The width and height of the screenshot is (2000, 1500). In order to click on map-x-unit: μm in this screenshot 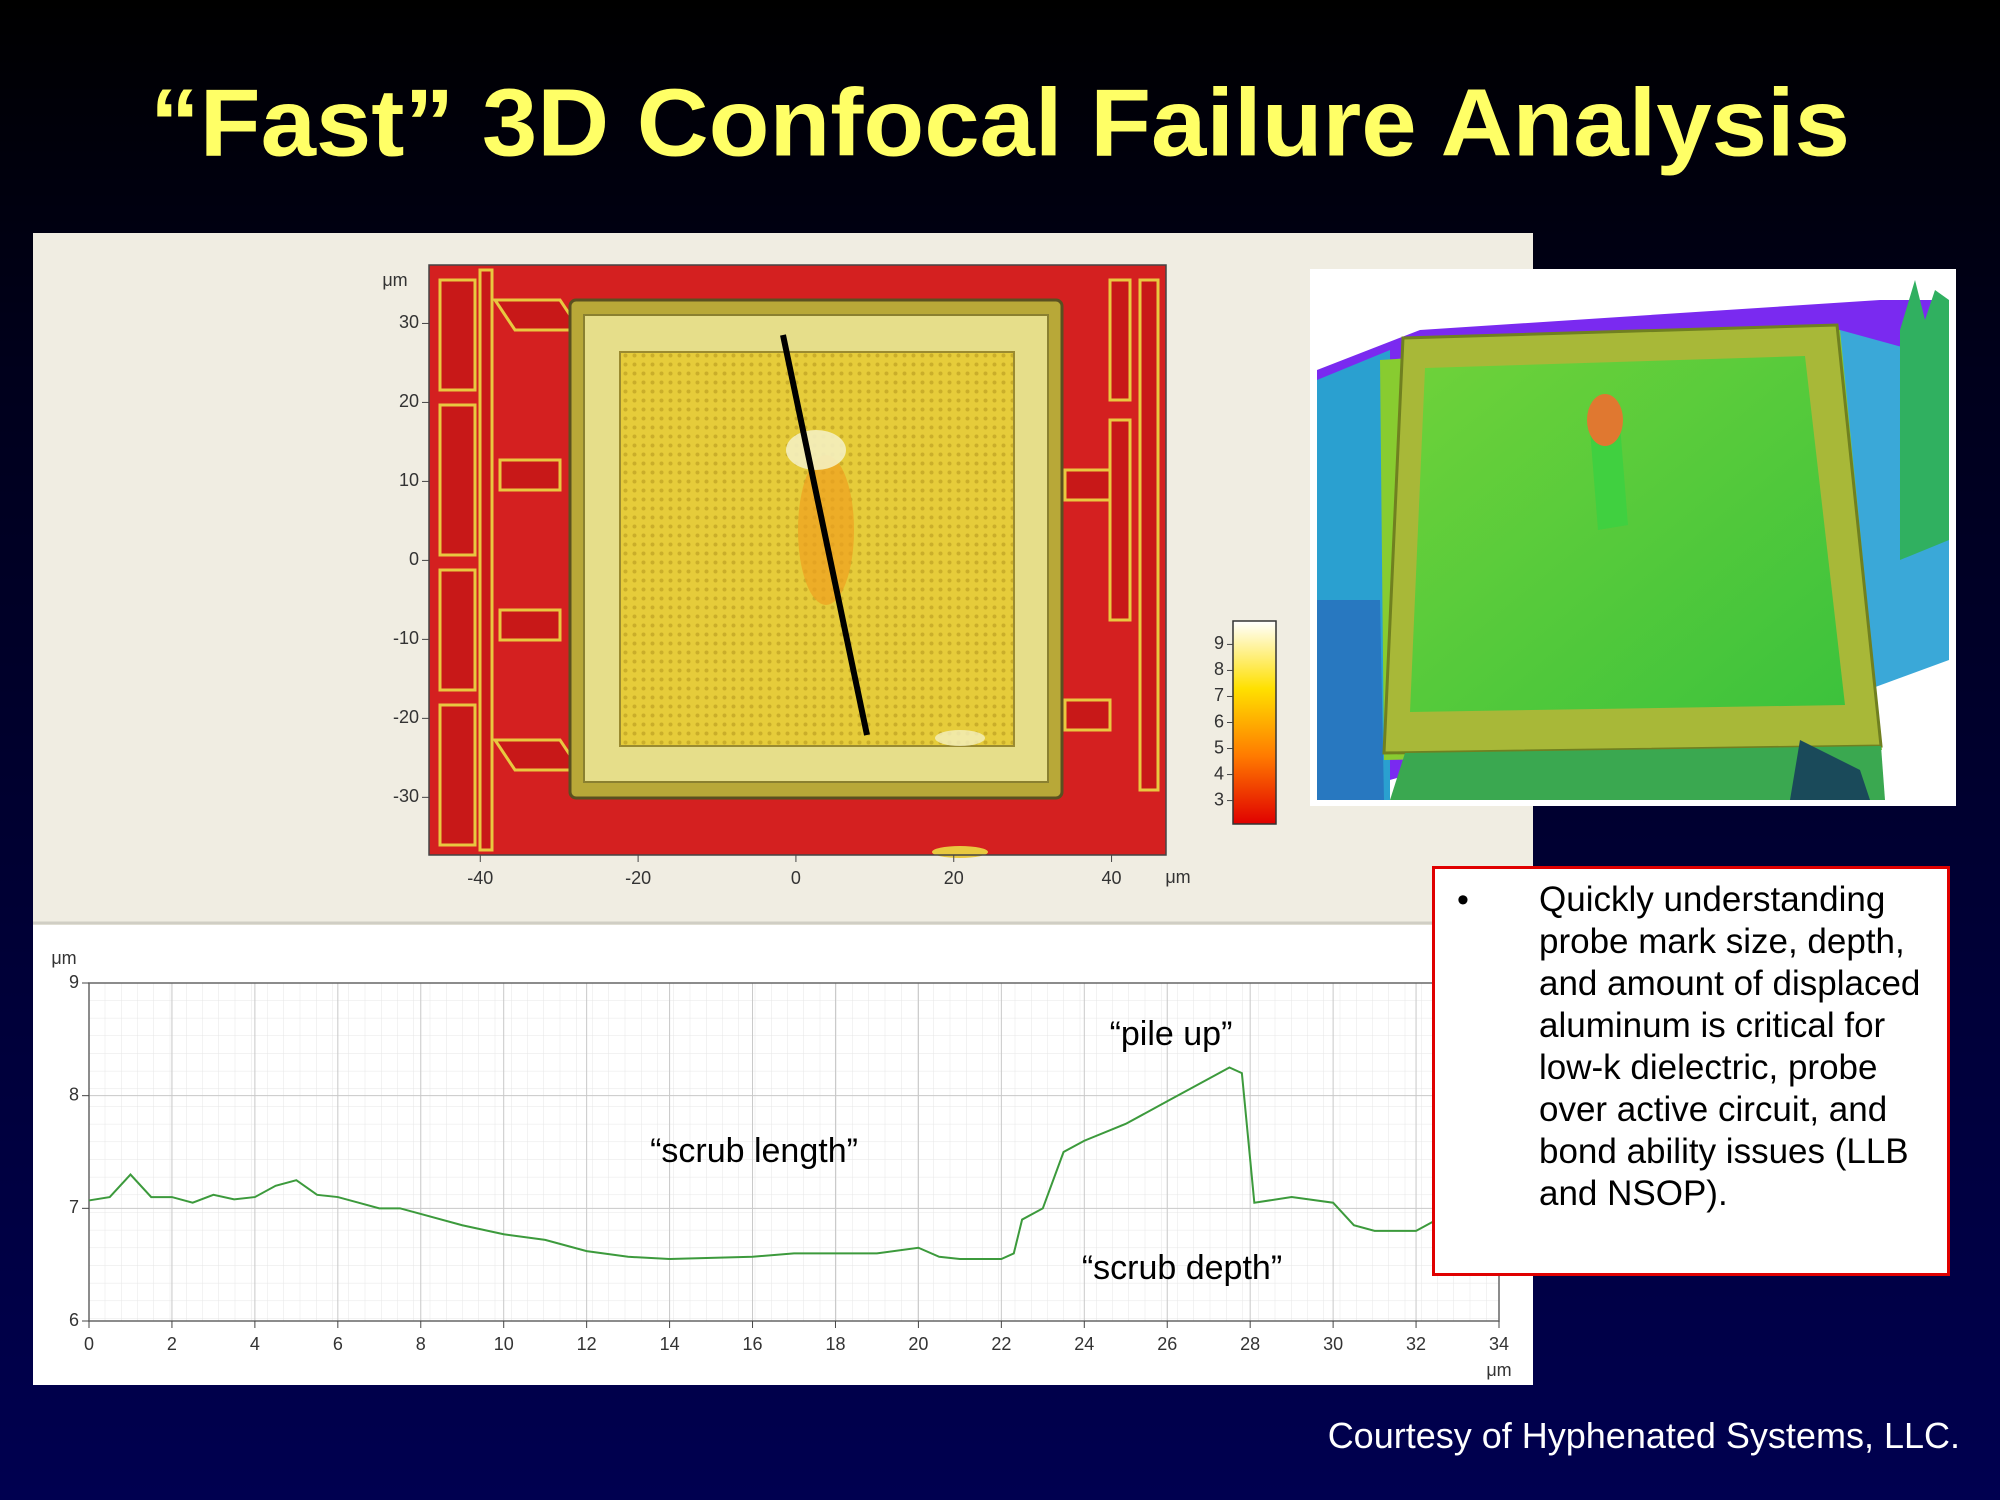, I will do `click(1177, 877)`.